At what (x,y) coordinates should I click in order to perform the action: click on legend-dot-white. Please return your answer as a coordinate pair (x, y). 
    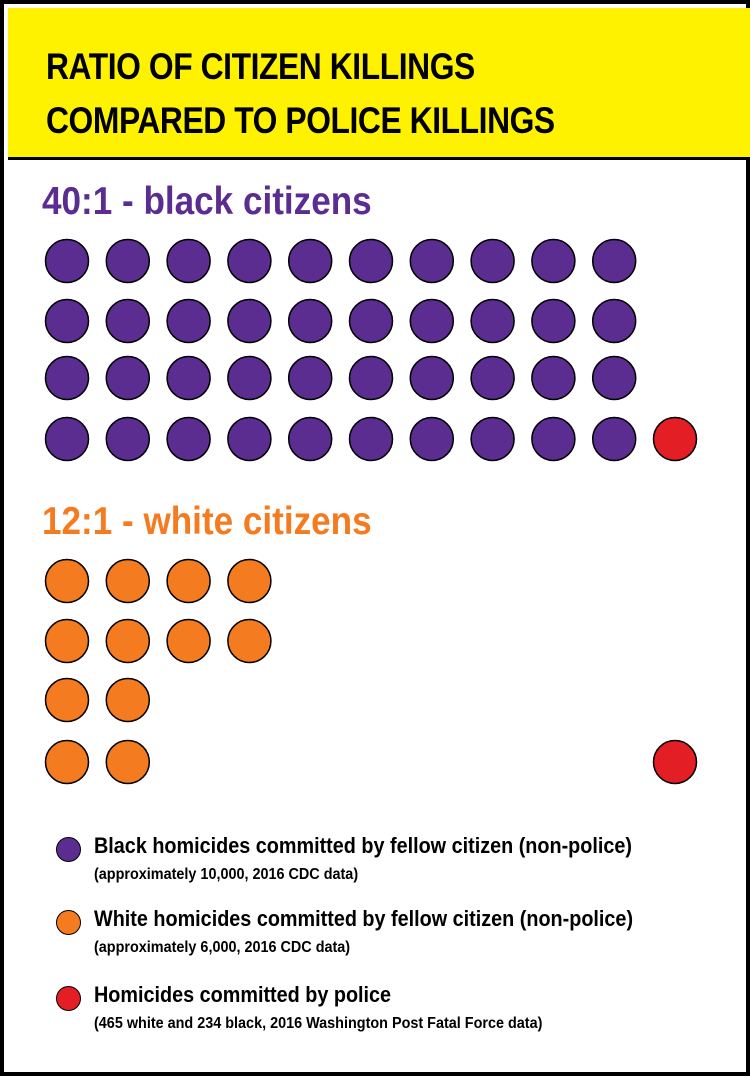
    Looking at the image, I should click on (68, 922).